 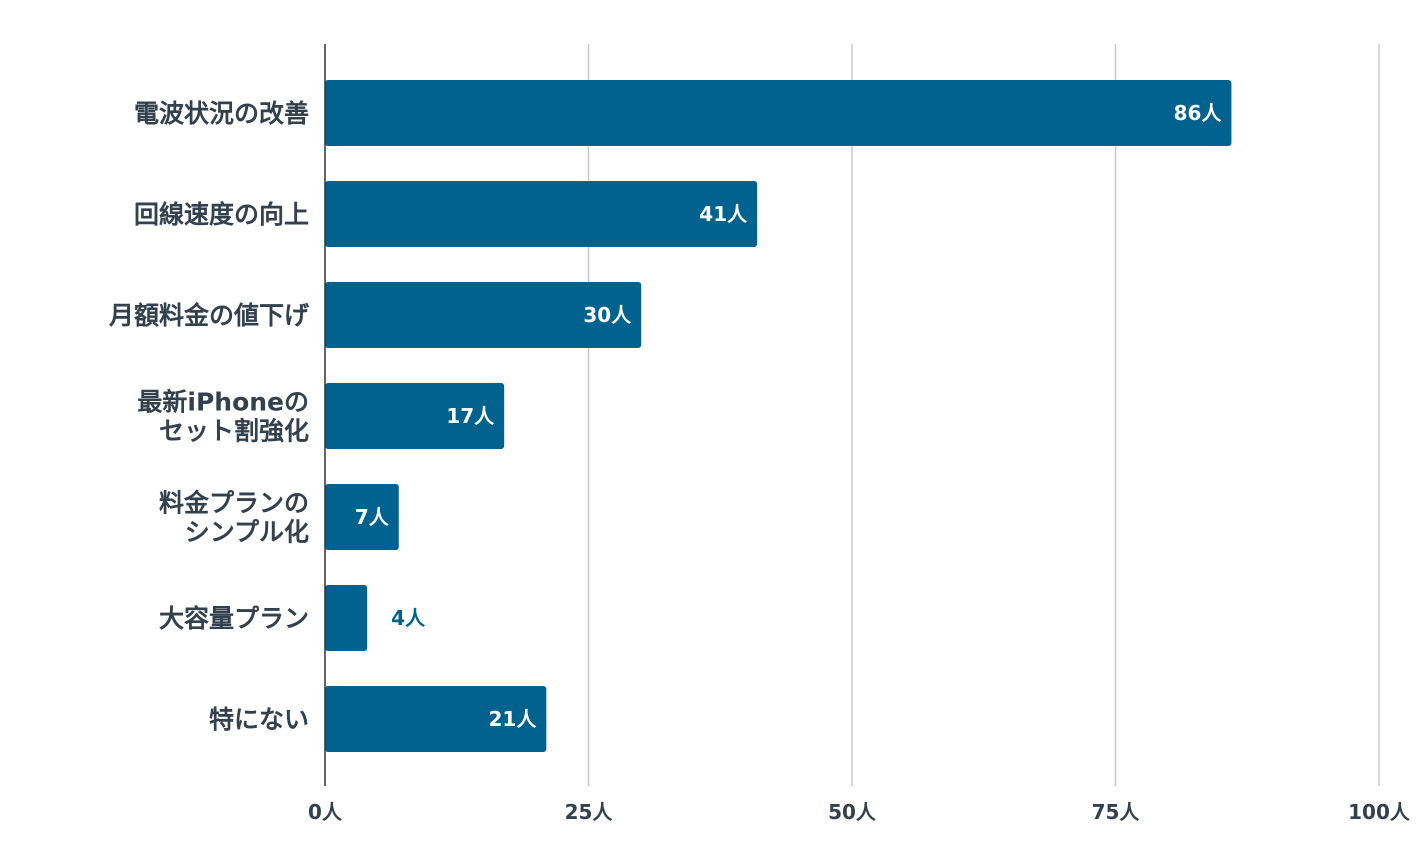 What do you see at coordinates (223, 402) in the screenshot?
I see `category-label-line: 最新iPhoneの` at bounding box center [223, 402].